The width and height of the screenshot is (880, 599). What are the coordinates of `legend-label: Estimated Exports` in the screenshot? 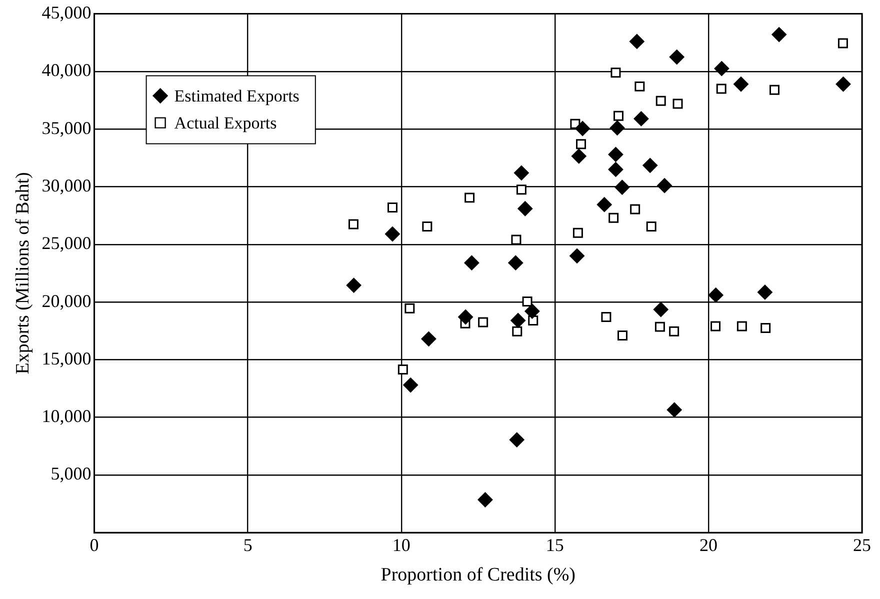 It's located at (237, 96).